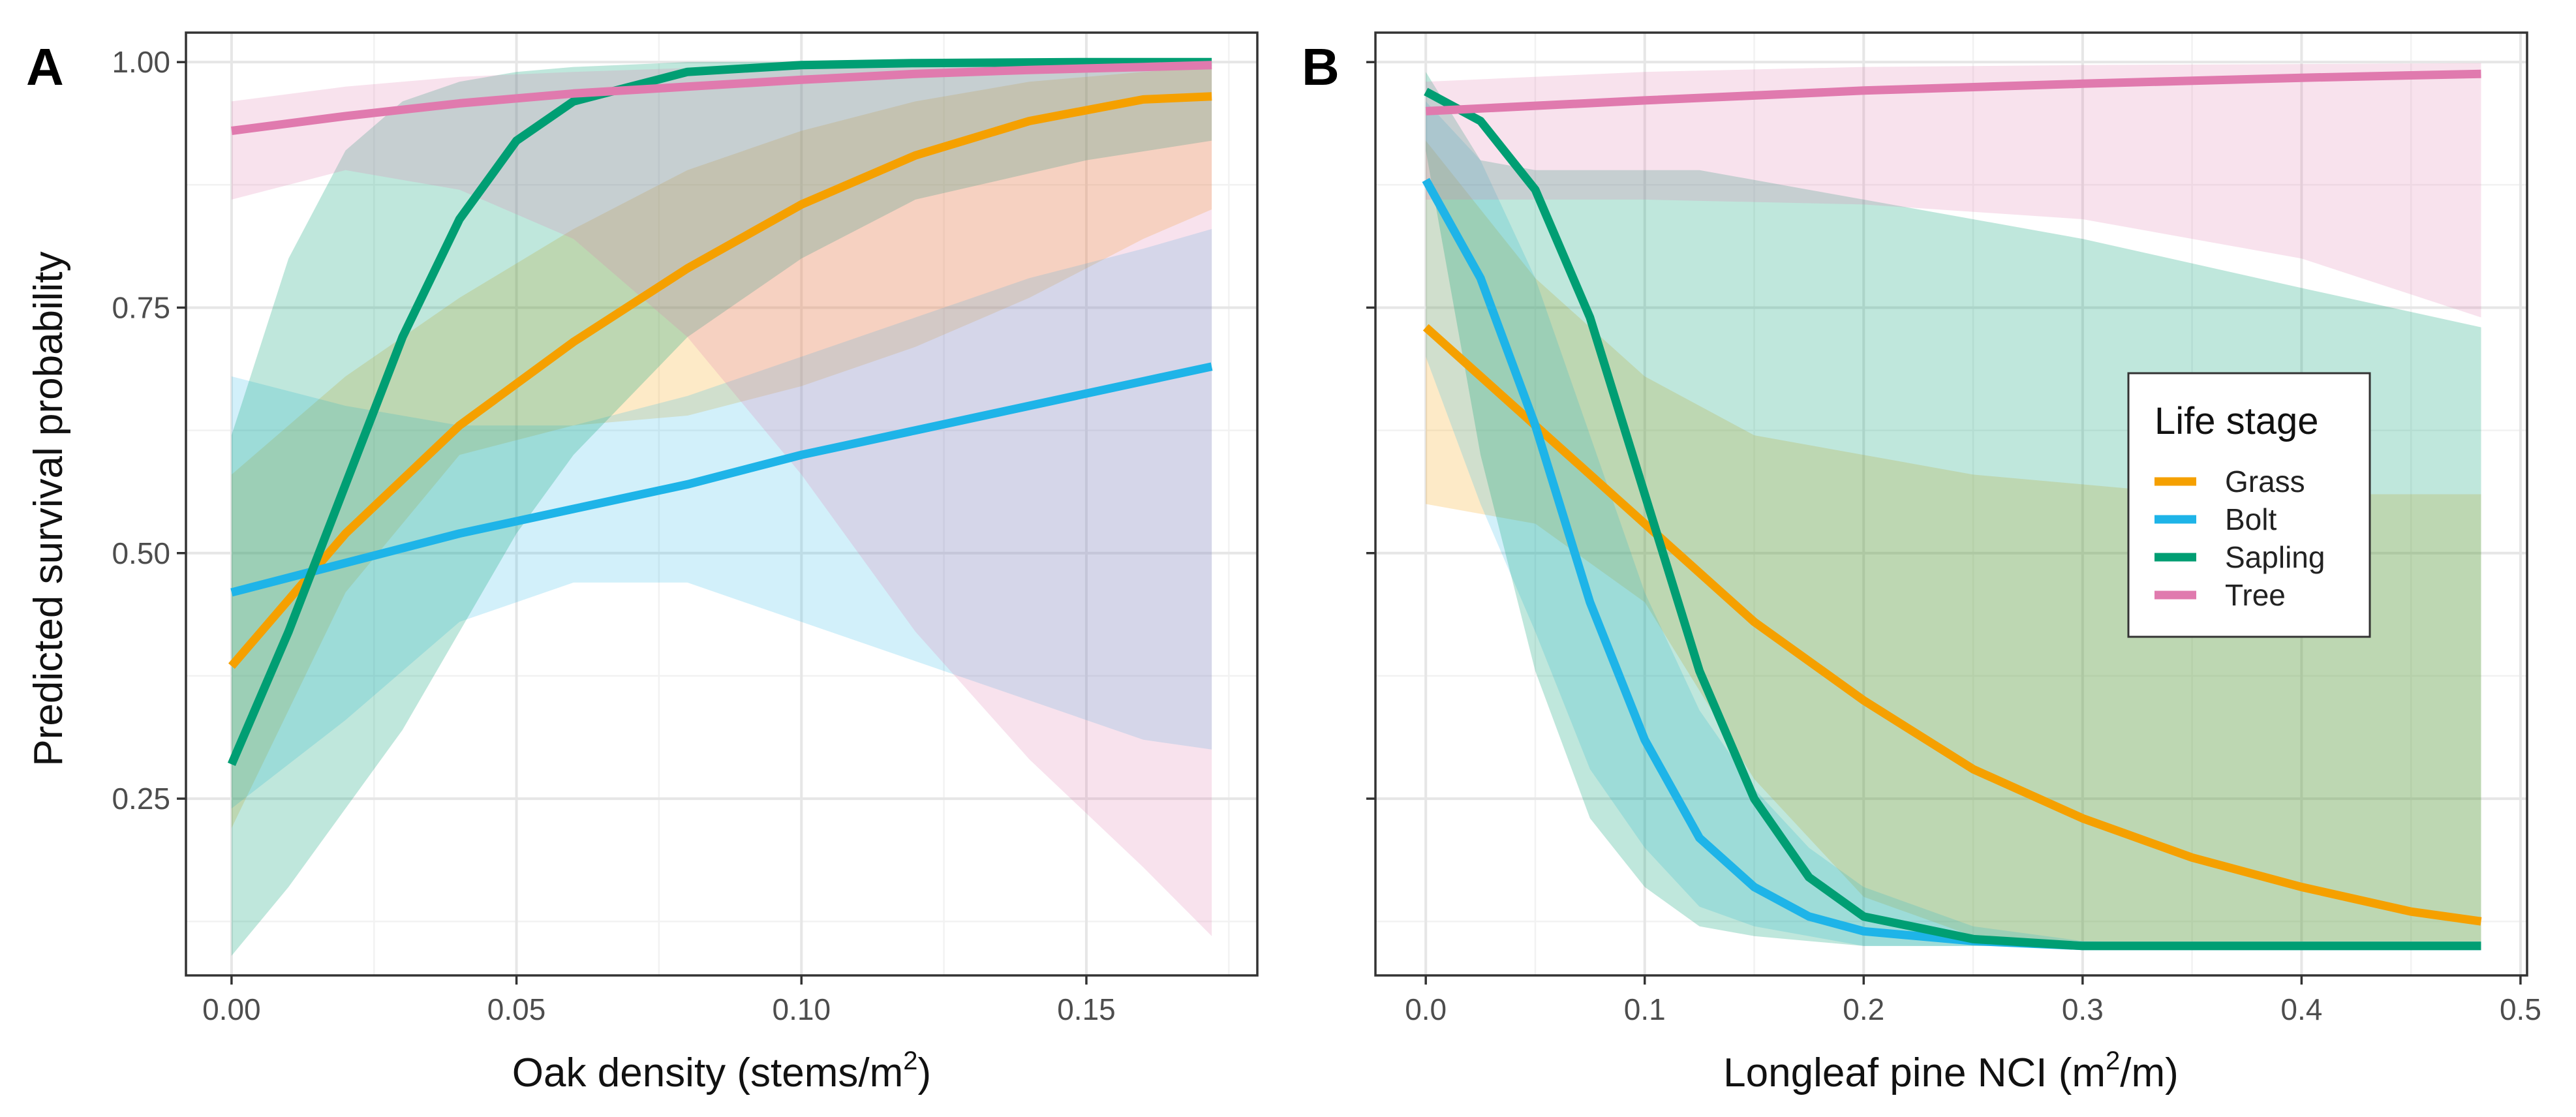 The height and width of the screenshot is (1117, 2576). I want to click on panel-a-y-axis-title: Predicted survival probability, so click(49, 508).